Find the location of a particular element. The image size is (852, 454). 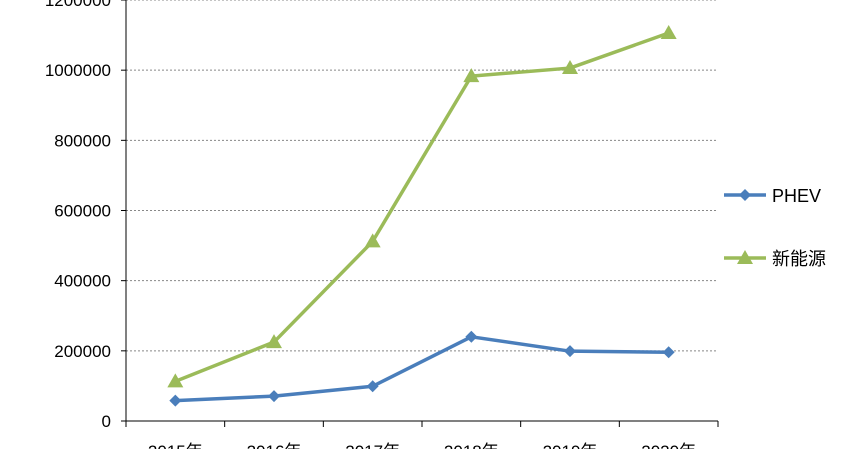

y-tick-label: 200000 is located at coordinates (82, 351).